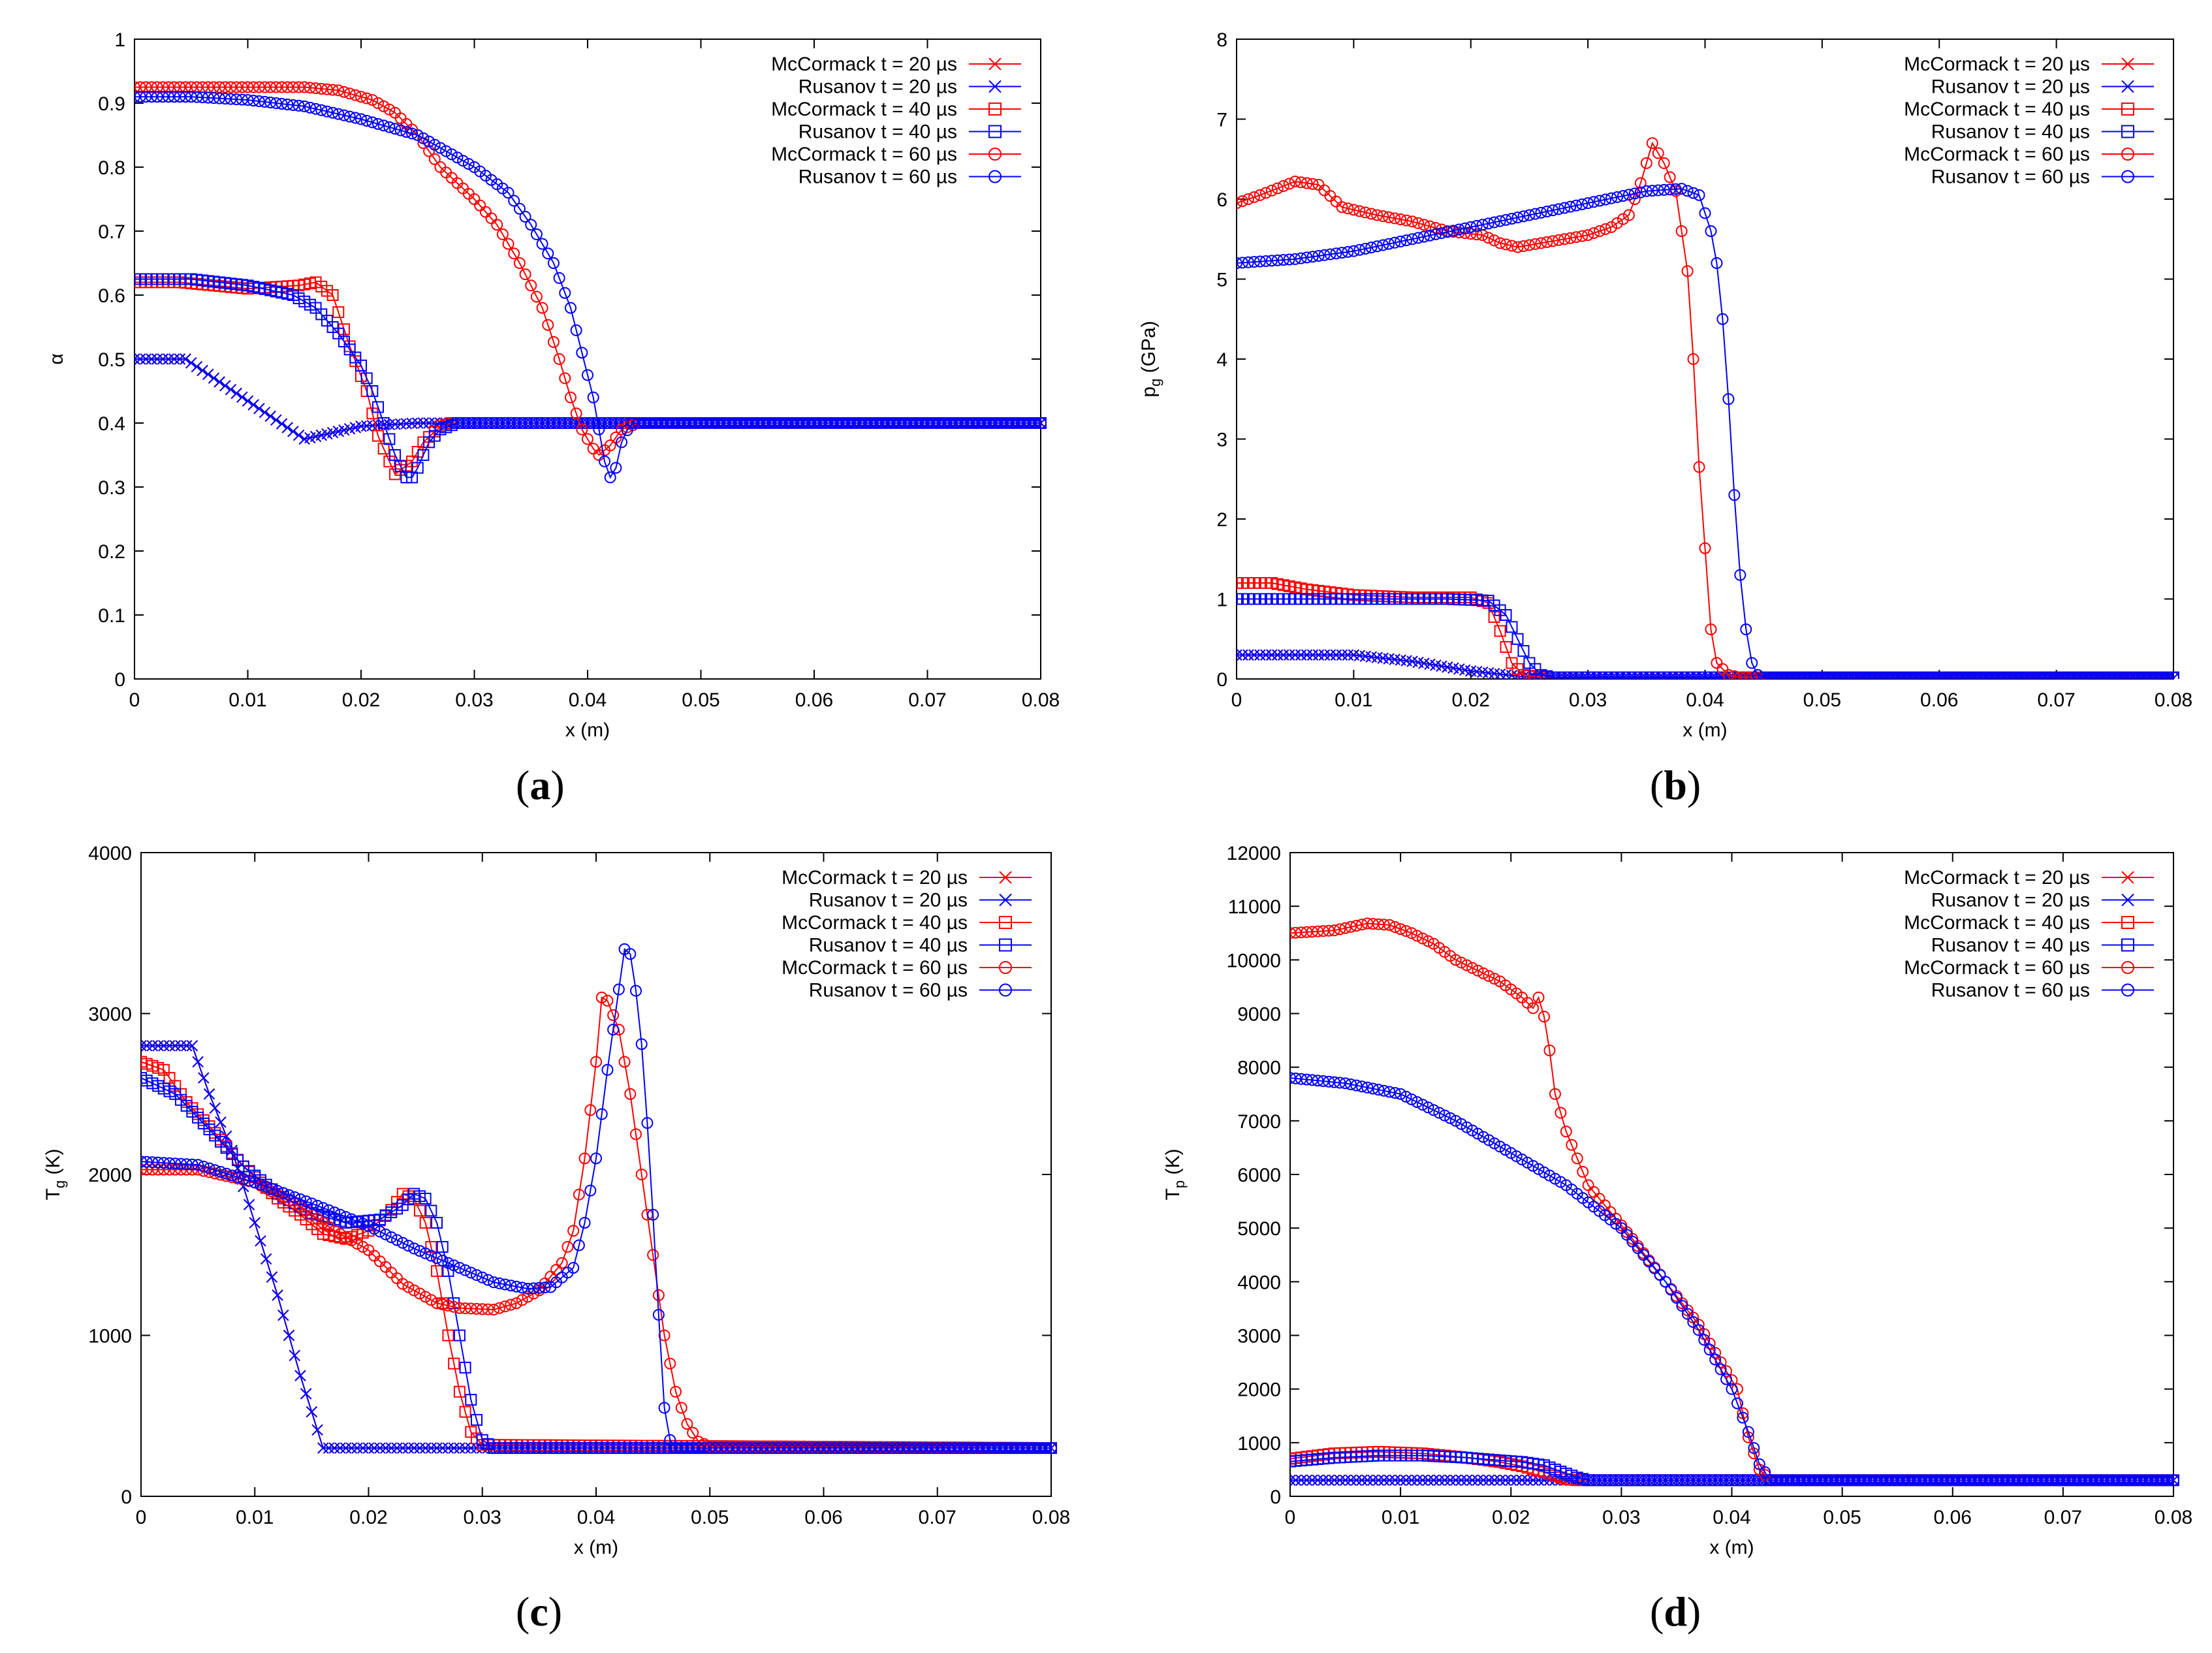  I want to click on x-tick-label: 0.07, so click(2063, 1517).